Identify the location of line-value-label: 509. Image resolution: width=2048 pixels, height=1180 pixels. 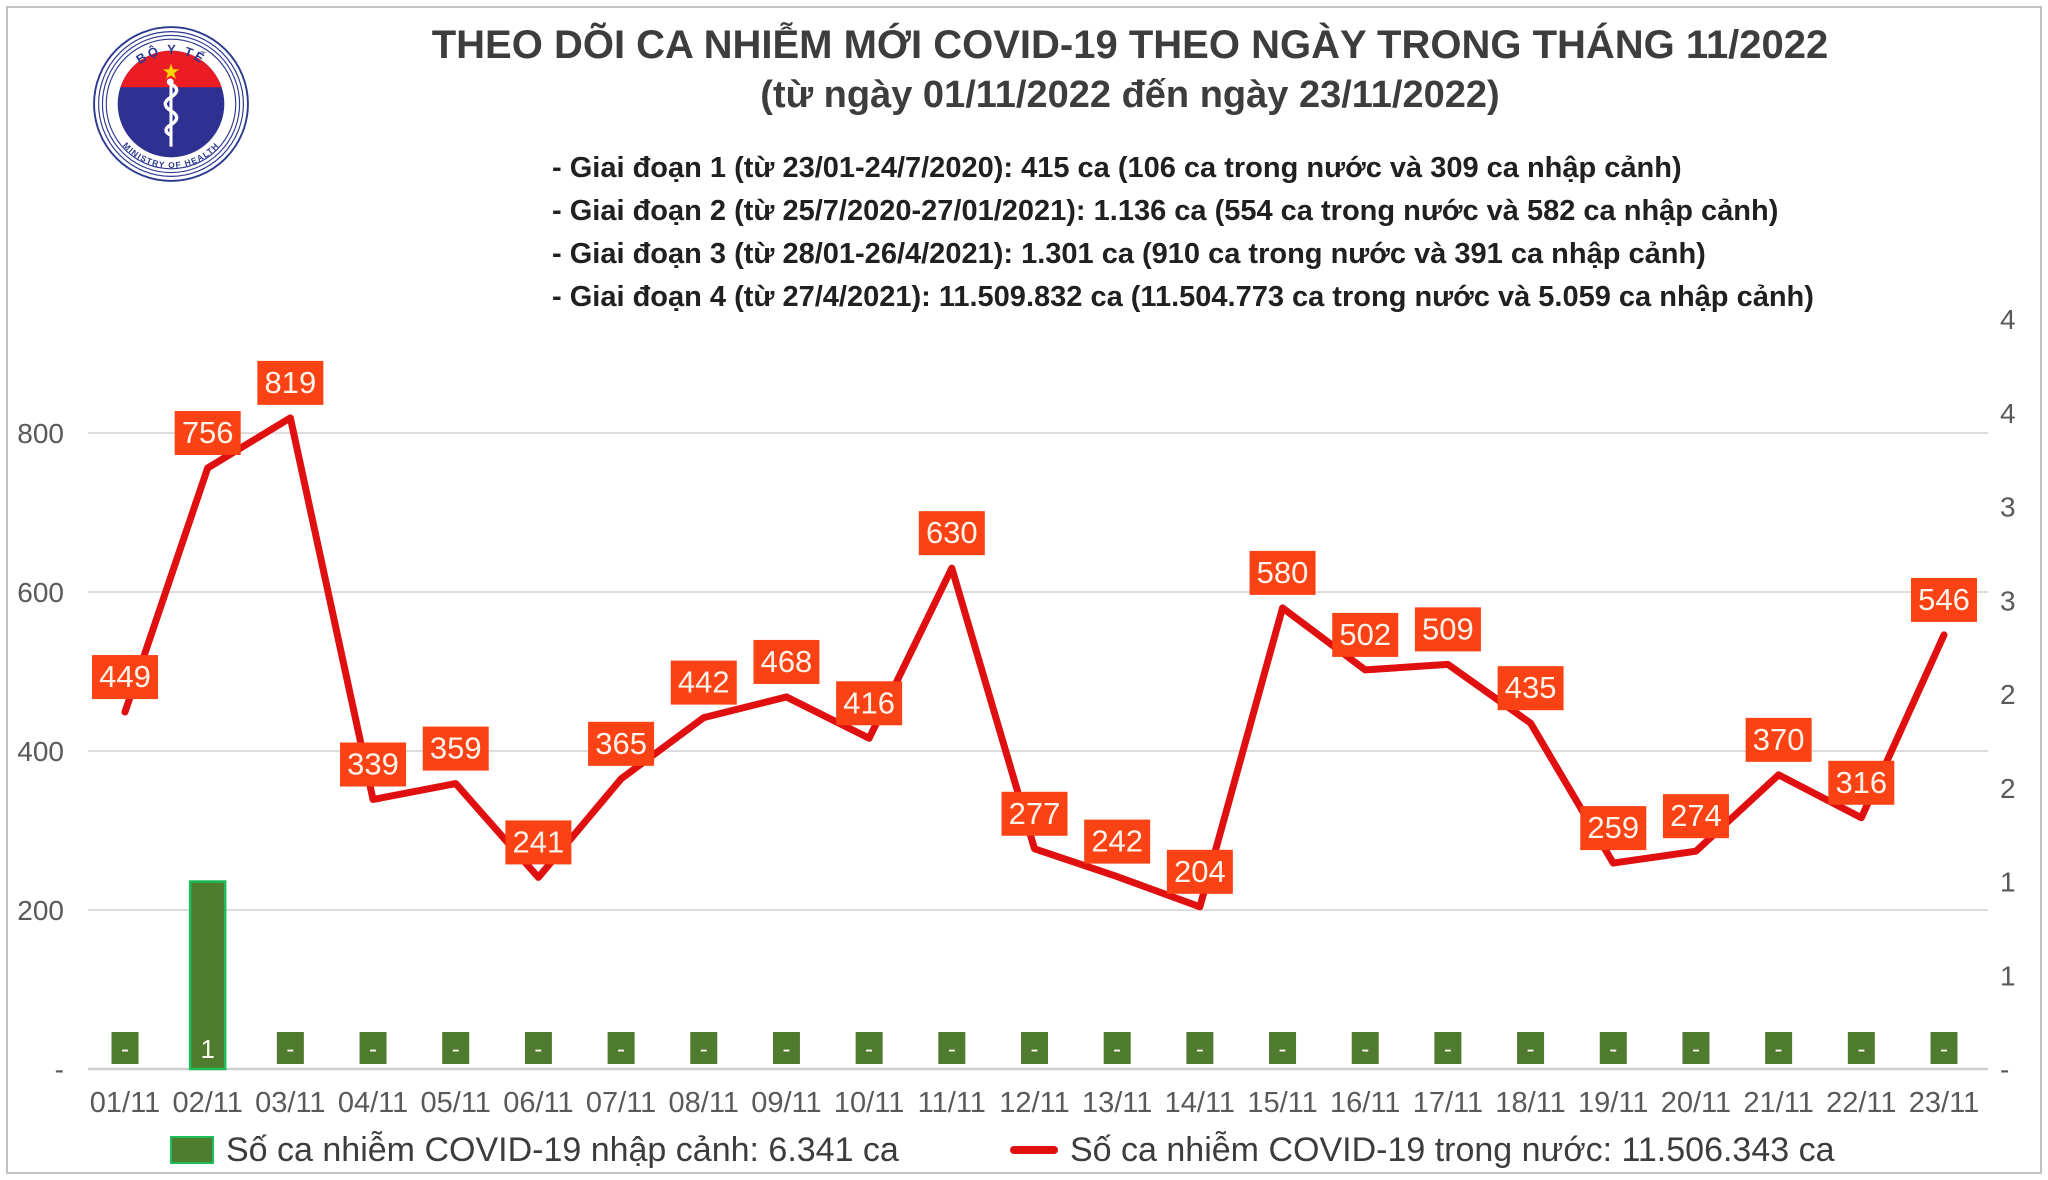
(1448, 628).